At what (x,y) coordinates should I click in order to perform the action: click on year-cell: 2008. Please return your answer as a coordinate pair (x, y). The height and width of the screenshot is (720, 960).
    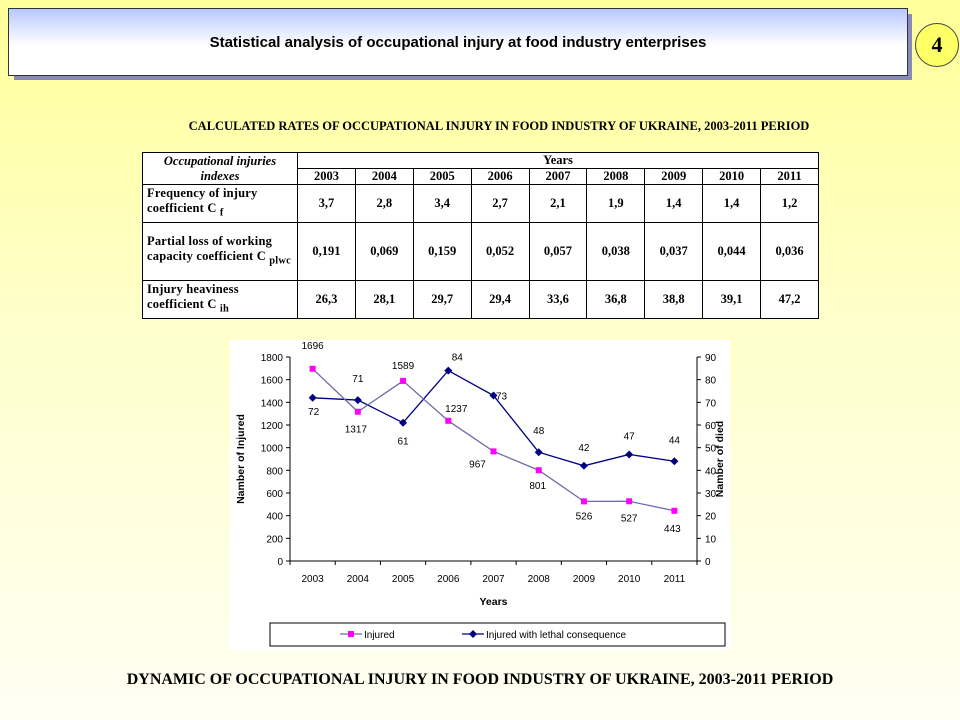
    Looking at the image, I should click on (616, 176).